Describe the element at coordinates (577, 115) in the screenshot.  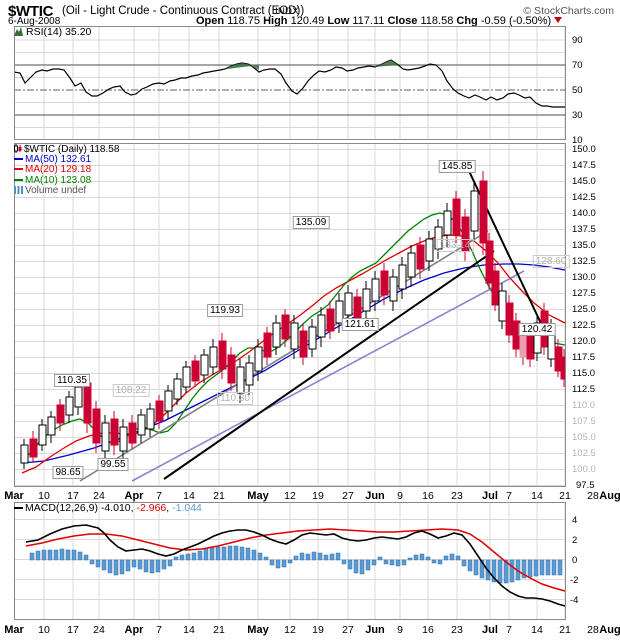
I see `rsi-tick-30: 30` at that location.